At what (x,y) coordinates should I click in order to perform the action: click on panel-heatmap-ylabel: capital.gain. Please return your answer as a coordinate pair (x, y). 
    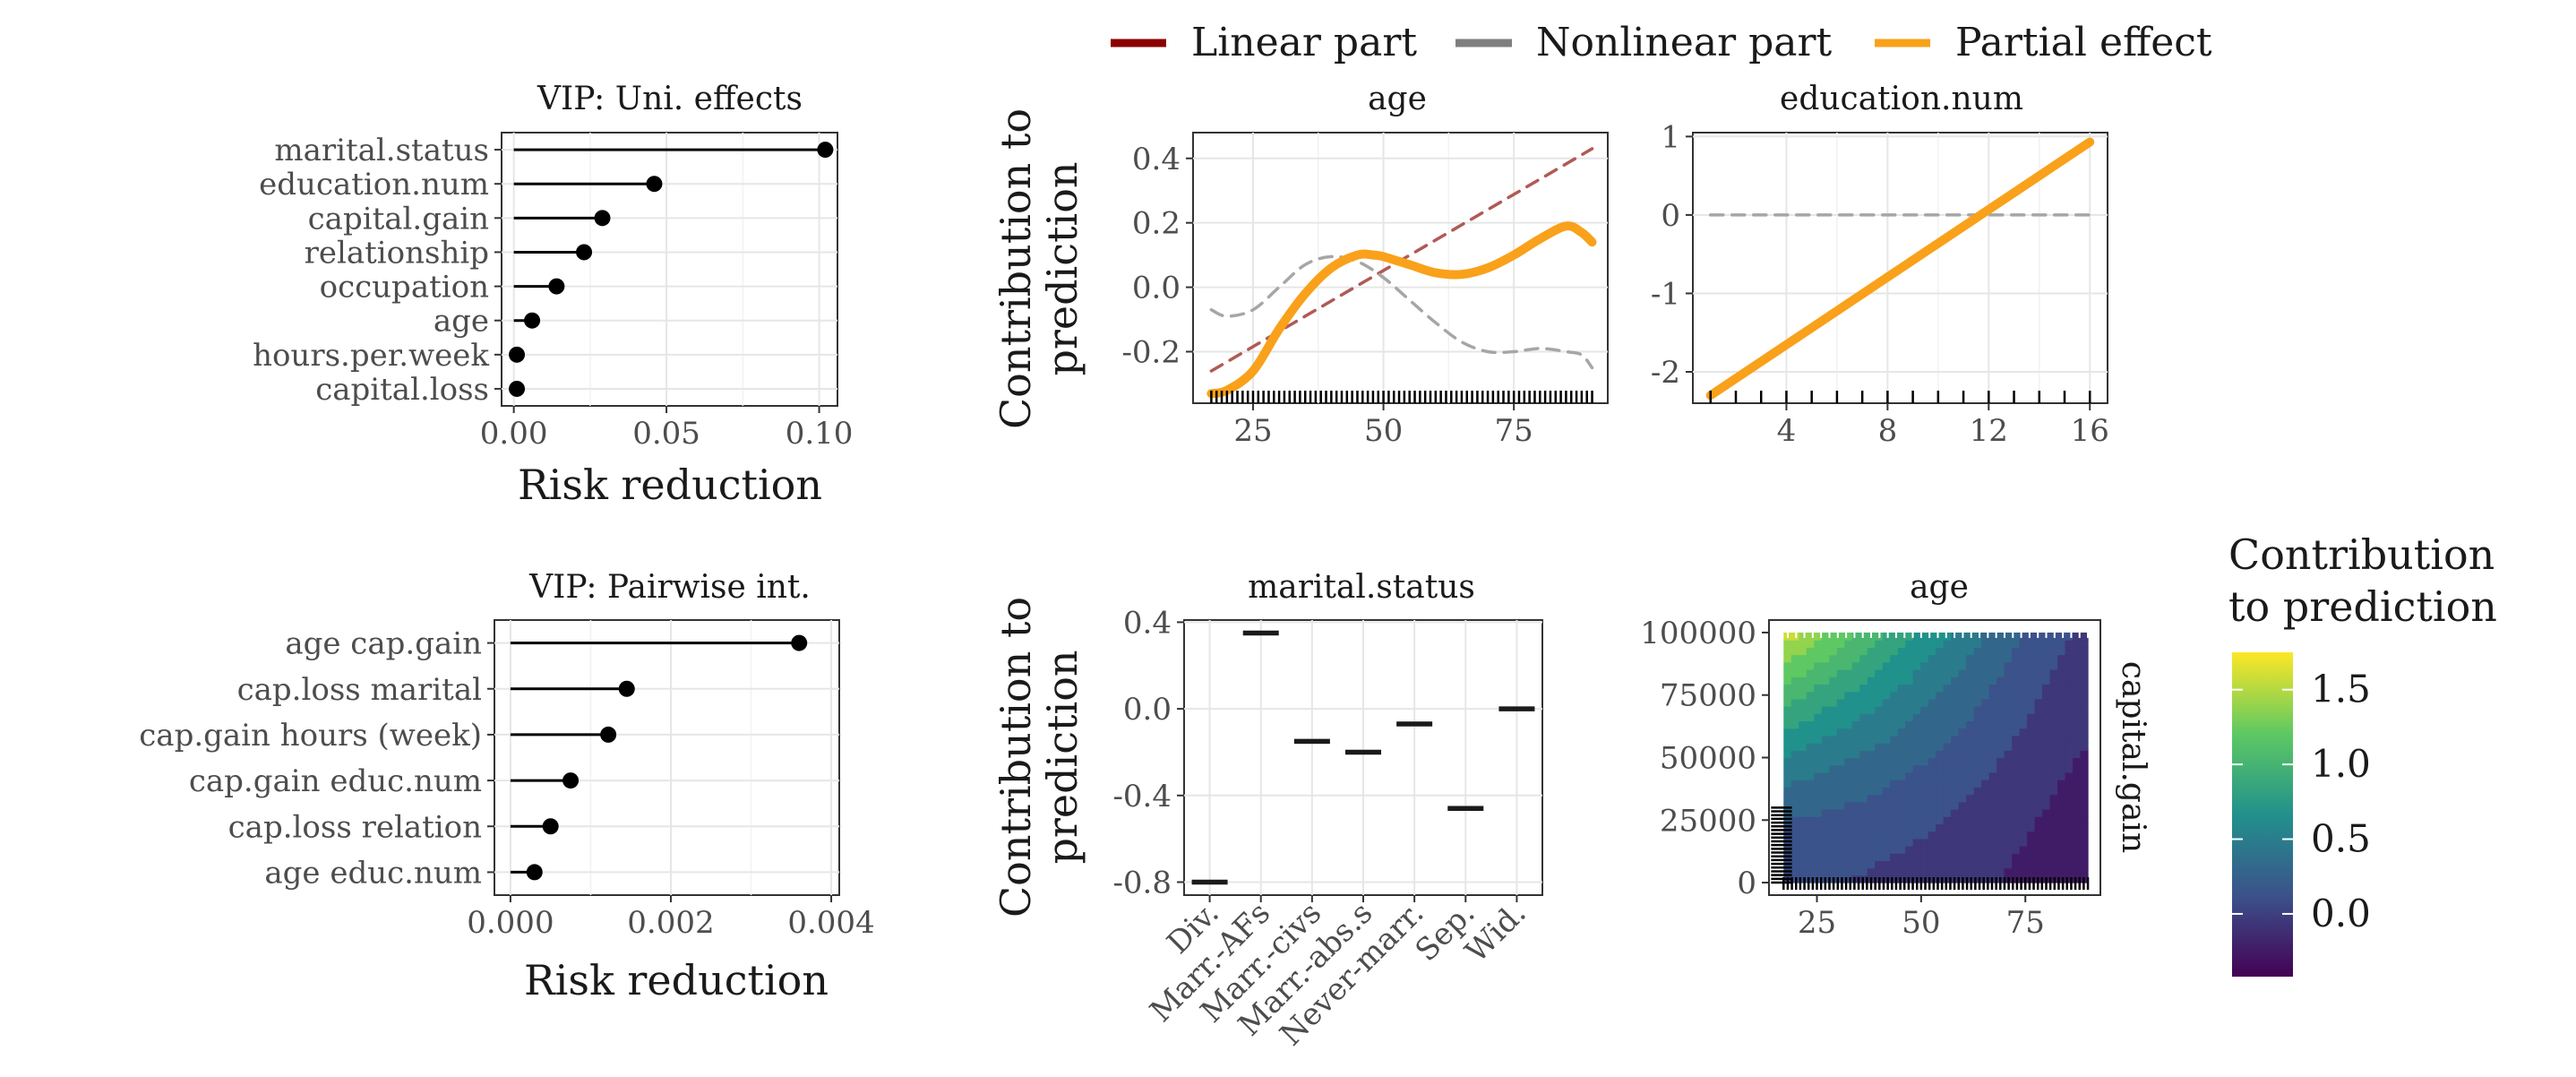
    Looking at the image, I should click on (2133, 757).